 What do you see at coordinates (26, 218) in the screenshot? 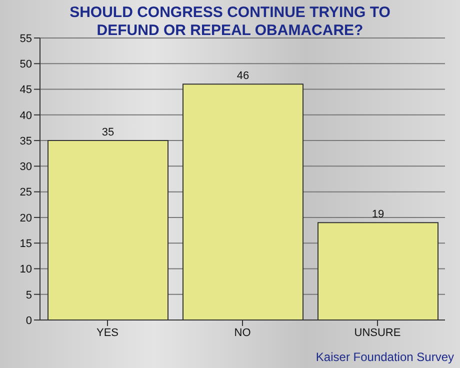
I see `y-tick-label: 20` at bounding box center [26, 218].